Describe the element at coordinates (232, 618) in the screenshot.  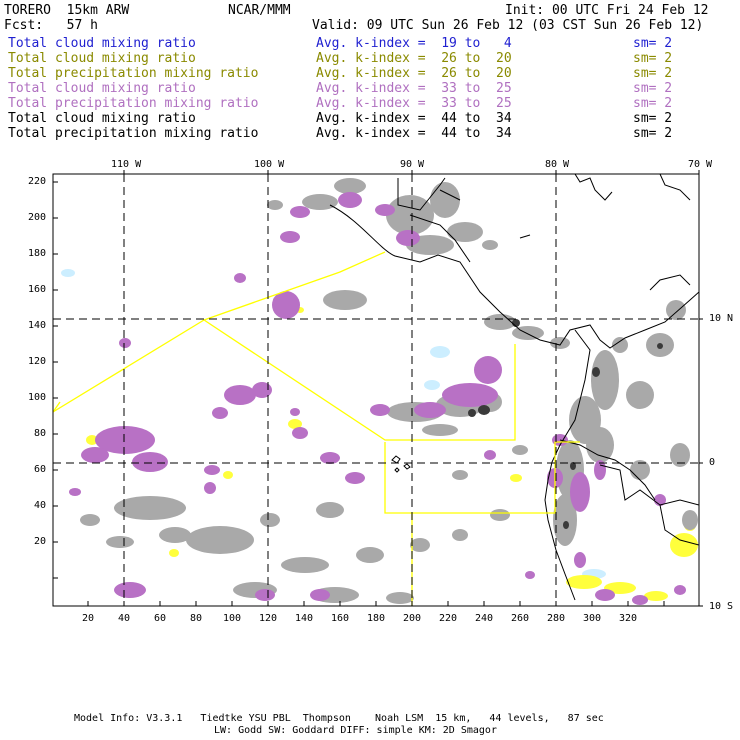
I see `x-tick-label: 100` at that location.